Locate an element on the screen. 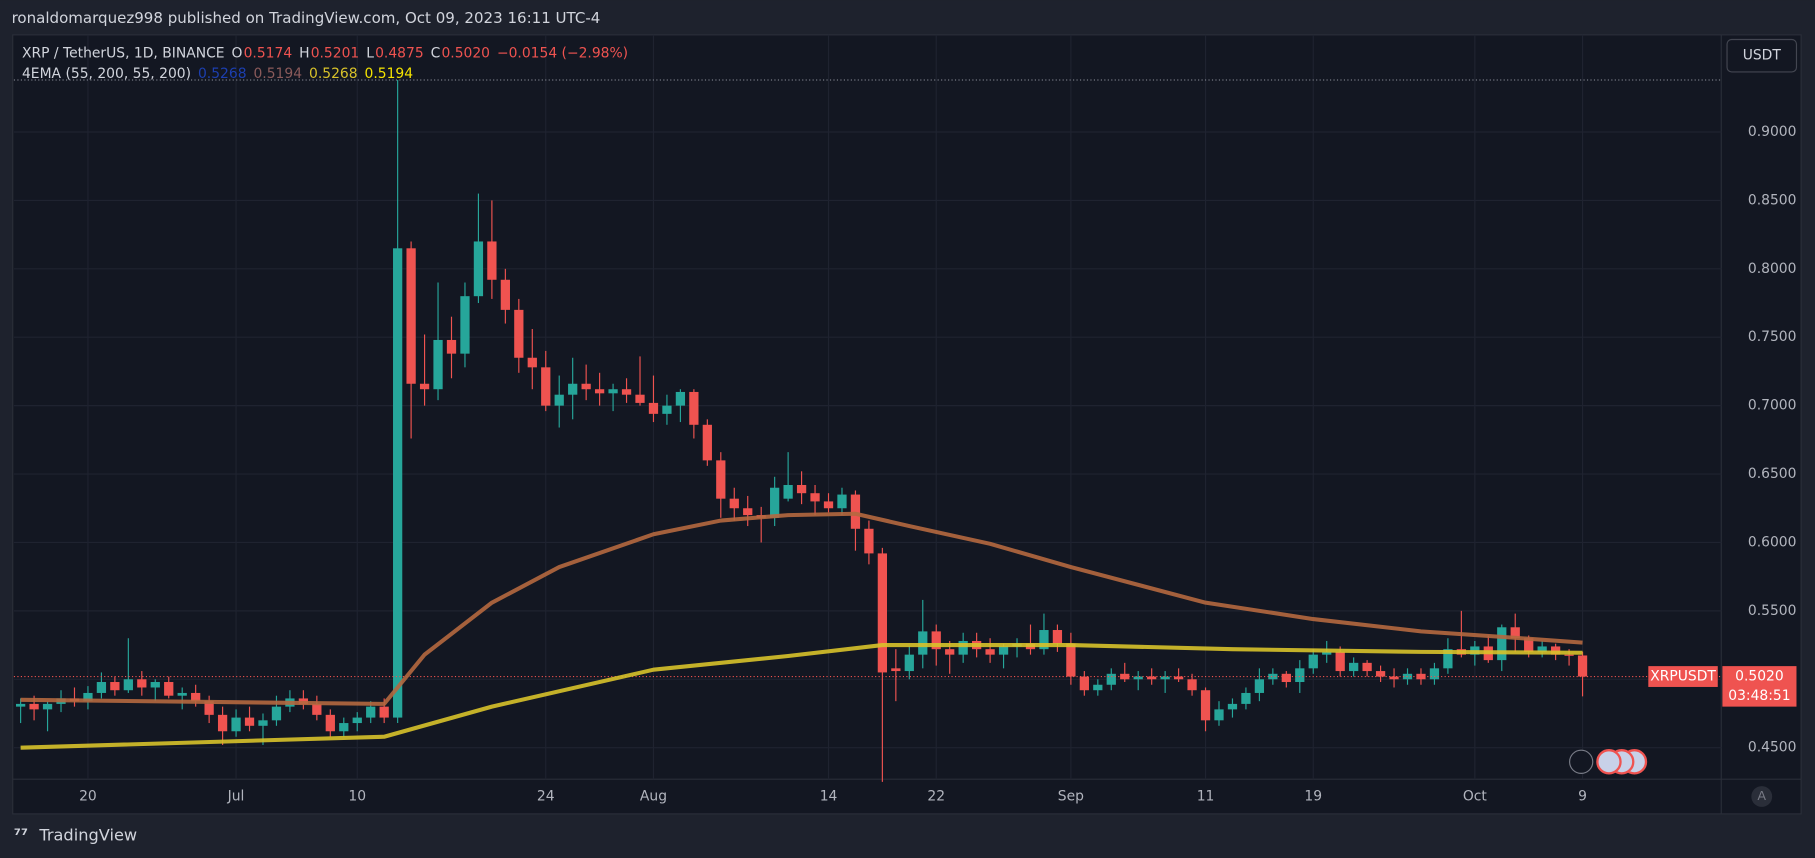  indicator: 4EMA (55, 200, 55, 200) is located at coordinates (106, 74).